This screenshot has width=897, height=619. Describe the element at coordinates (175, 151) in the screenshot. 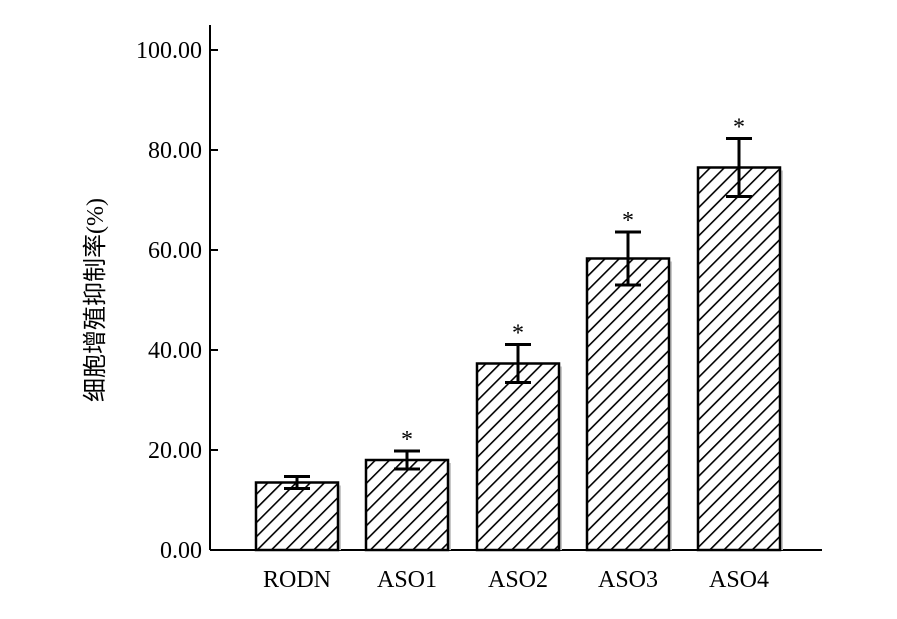

I see `y-tick-label: 80.00` at that location.